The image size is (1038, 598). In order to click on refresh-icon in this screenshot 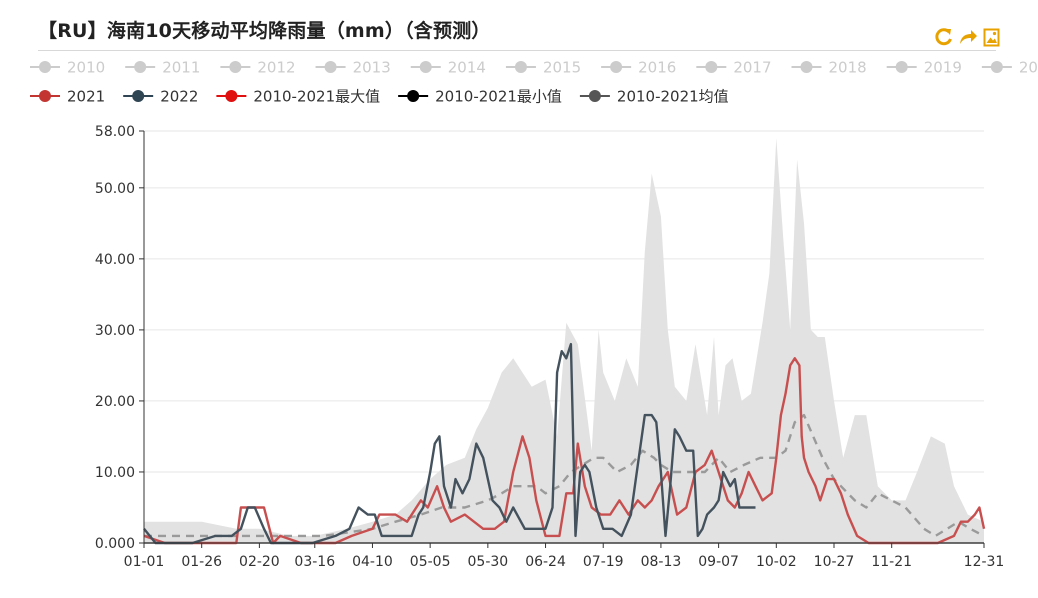, I will do `click(944, 37)`.